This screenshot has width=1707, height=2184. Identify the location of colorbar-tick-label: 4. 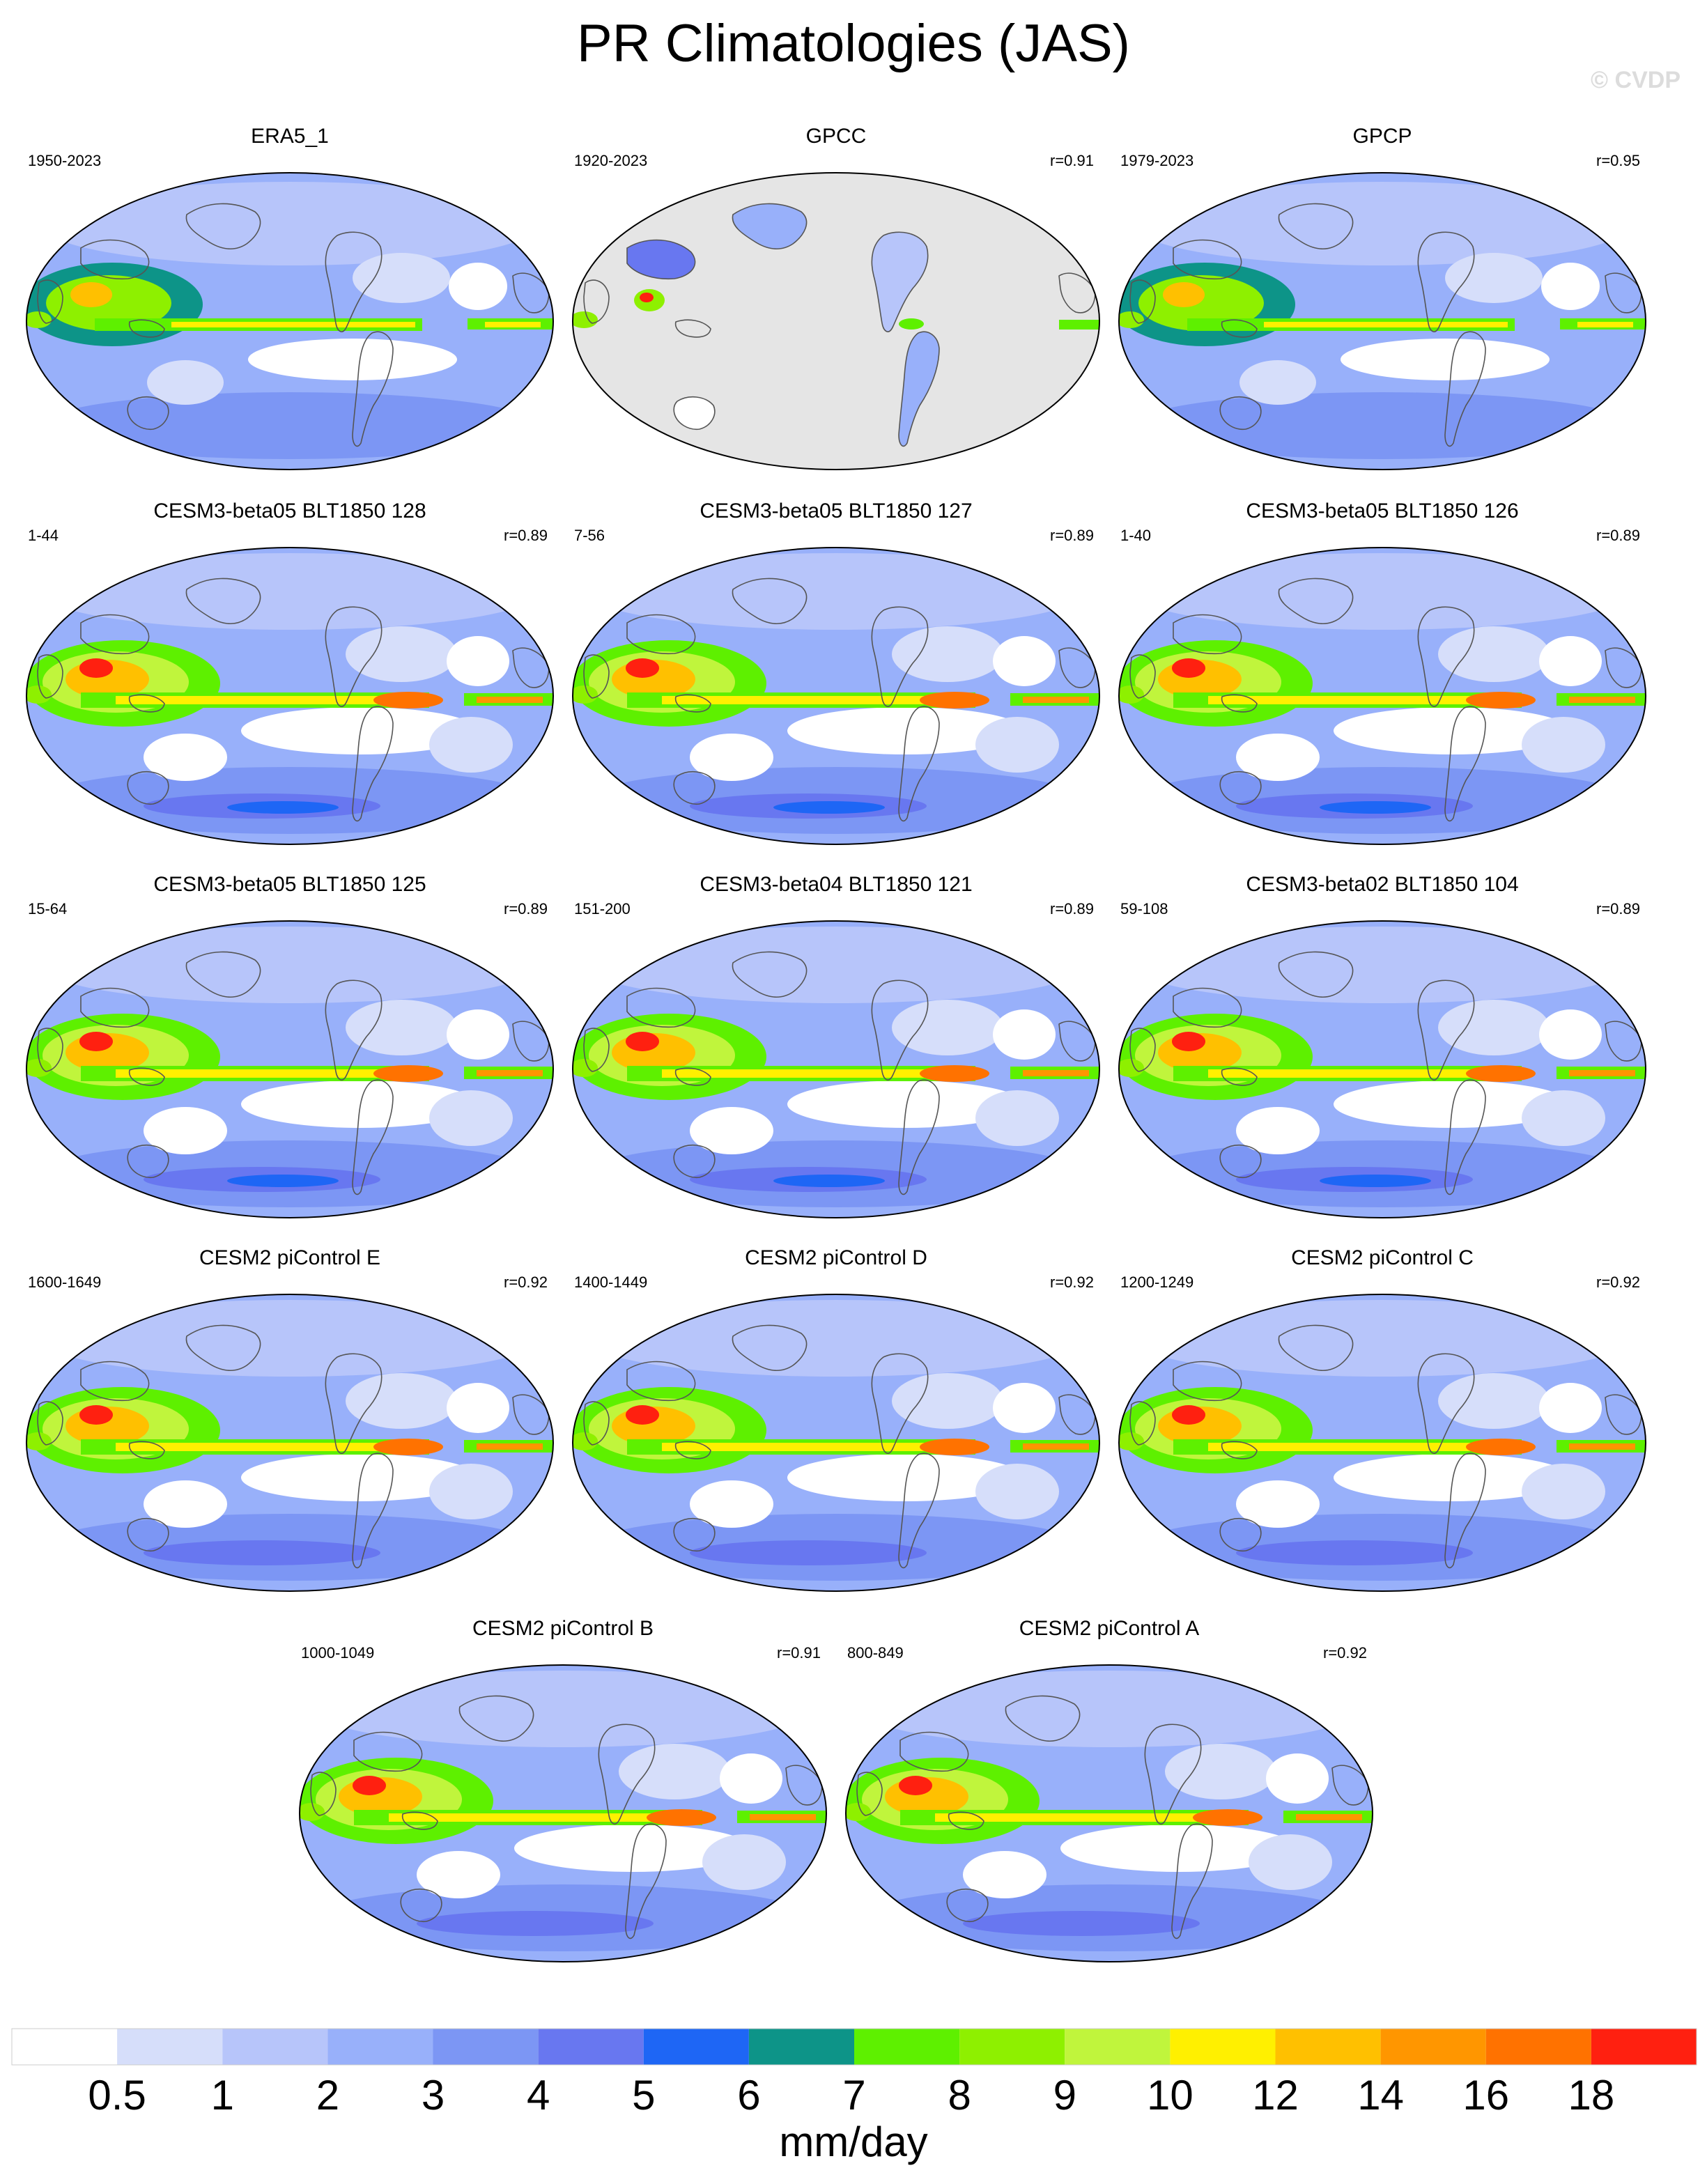
(539, 2095).